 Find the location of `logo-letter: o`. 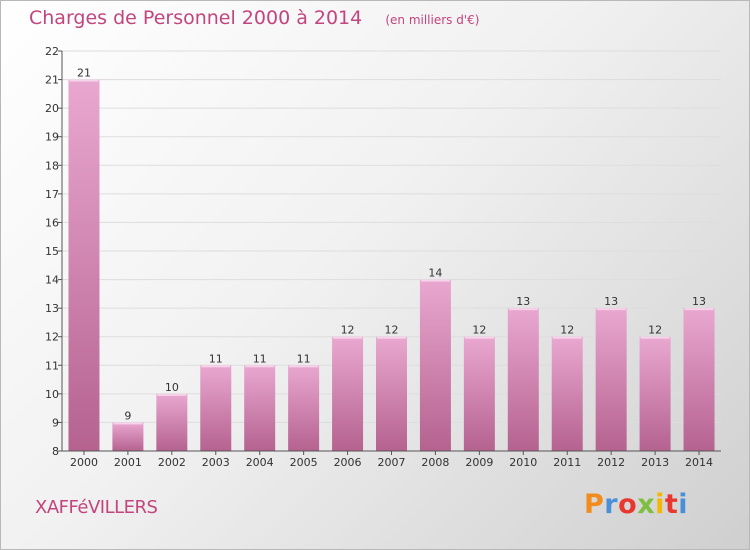

logo-letter: o is located at coordinates (628, 504).